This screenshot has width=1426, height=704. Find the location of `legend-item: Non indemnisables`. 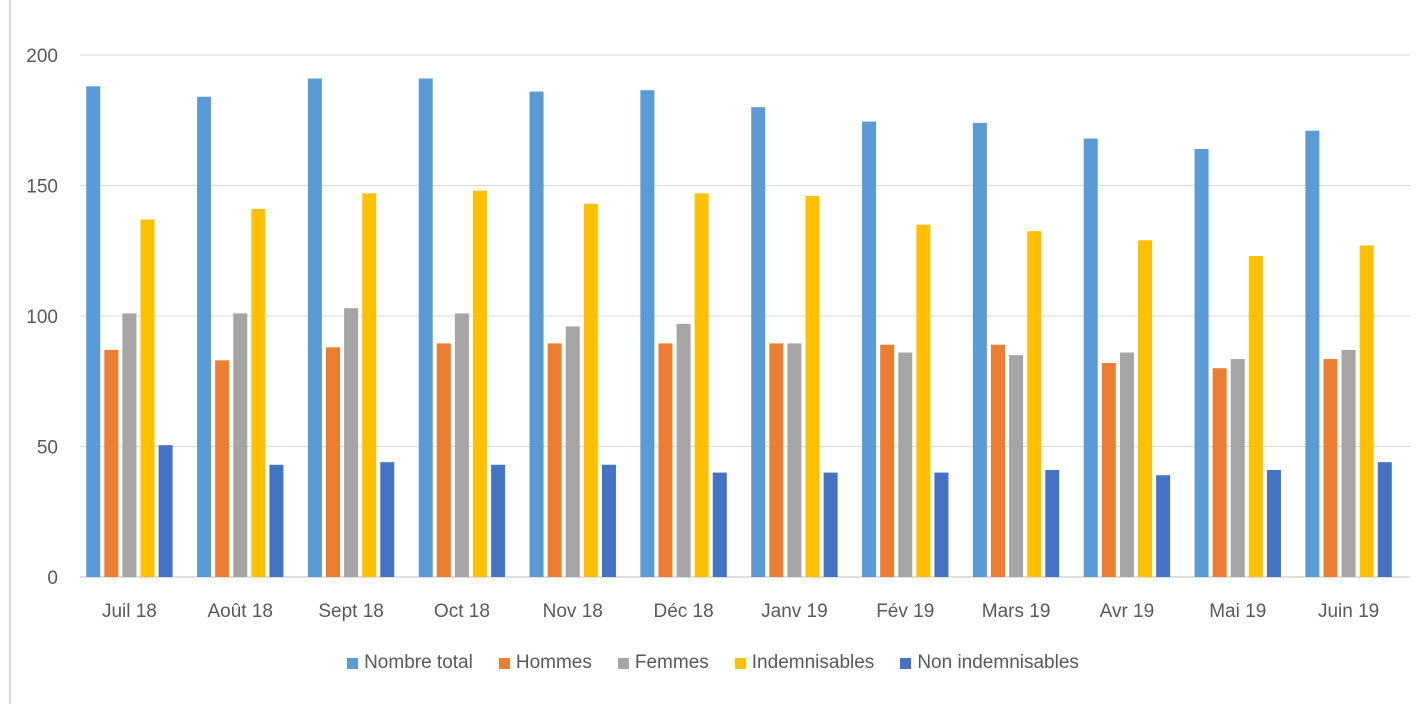

legend-item: Non indemnisables is located at coordinates (989, 663).